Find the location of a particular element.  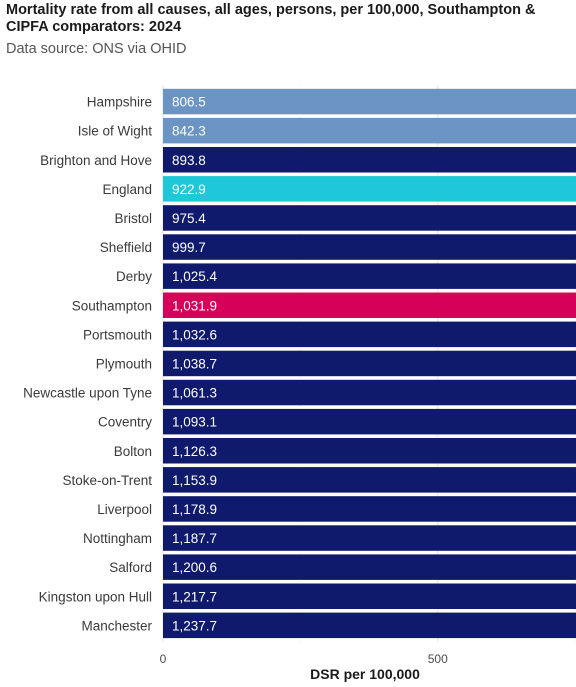

category-label: Plymouth is located at coordinates (124, 363).